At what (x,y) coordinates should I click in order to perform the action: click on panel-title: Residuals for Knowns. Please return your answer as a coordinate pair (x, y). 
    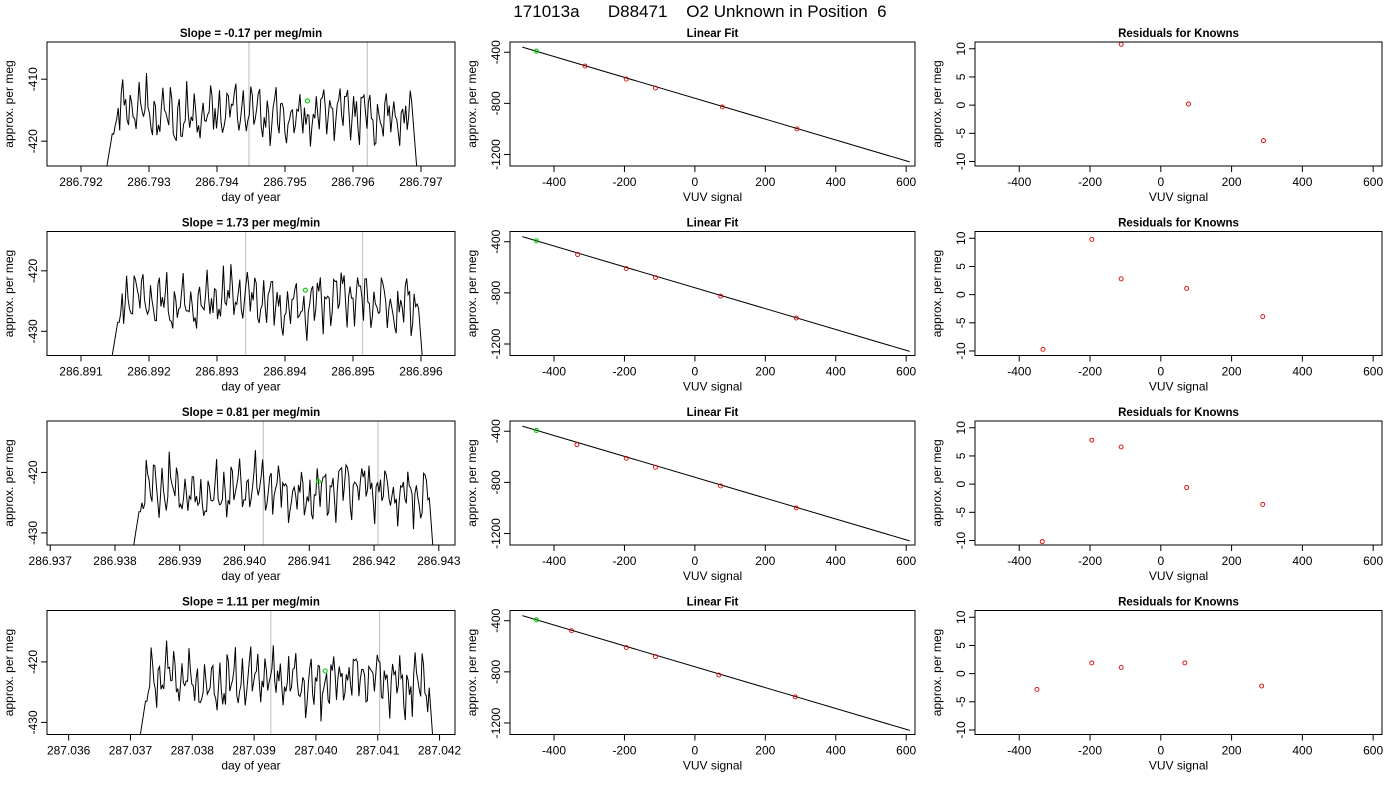
    Looking at the image, I should click on (1178, 603).